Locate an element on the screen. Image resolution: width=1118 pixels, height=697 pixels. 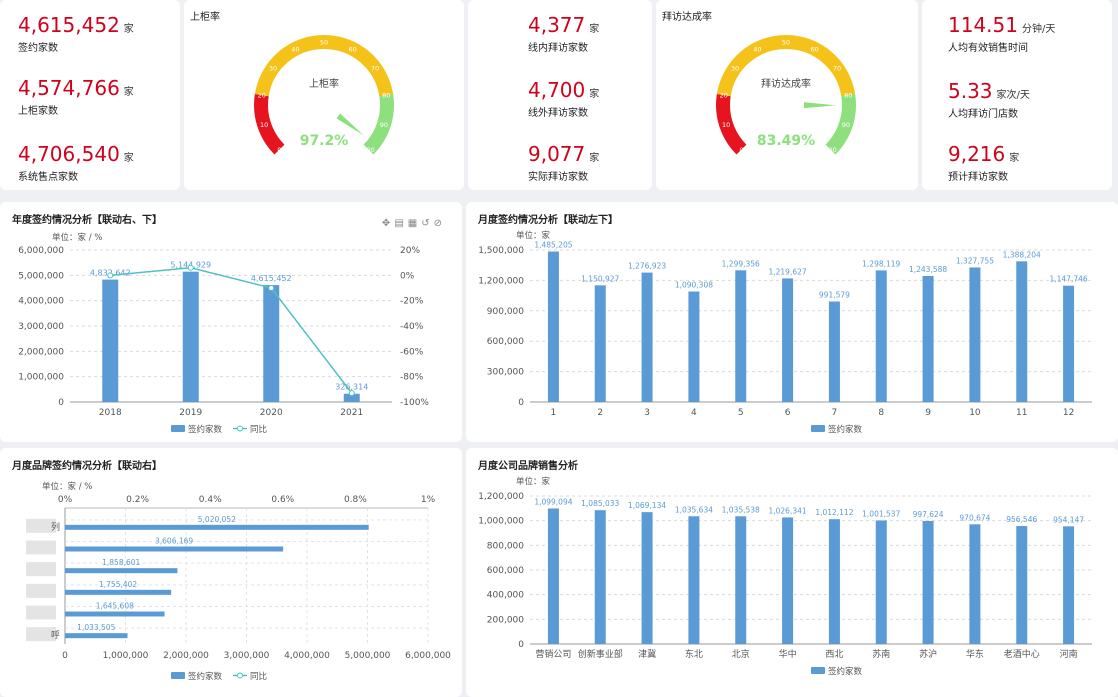
x-tick-label: 2020 is located at coordinates (271, 413).